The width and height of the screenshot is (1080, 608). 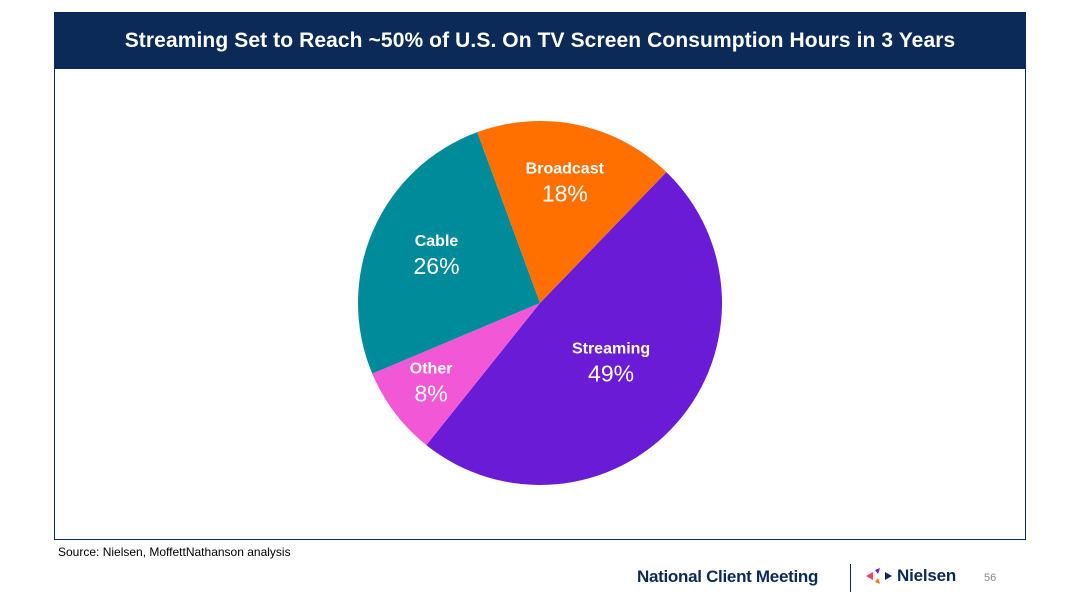 I want to click on nielsen-logo: Nielsen, so click(x=911, y=576).